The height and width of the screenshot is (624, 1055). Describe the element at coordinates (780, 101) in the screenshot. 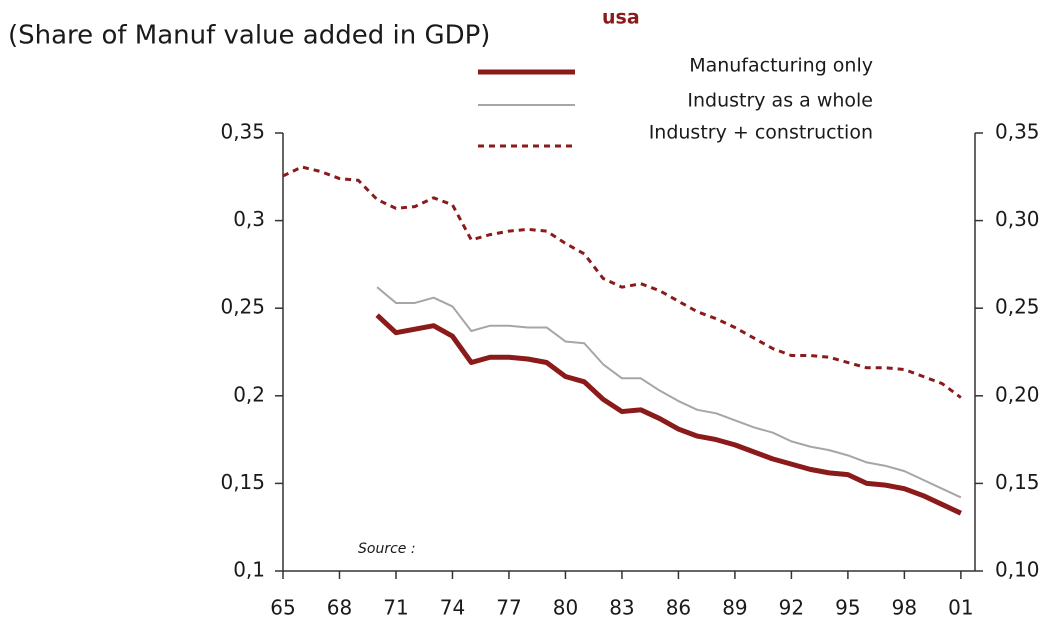

I see `legend-label: Industry as a whole` at that location.